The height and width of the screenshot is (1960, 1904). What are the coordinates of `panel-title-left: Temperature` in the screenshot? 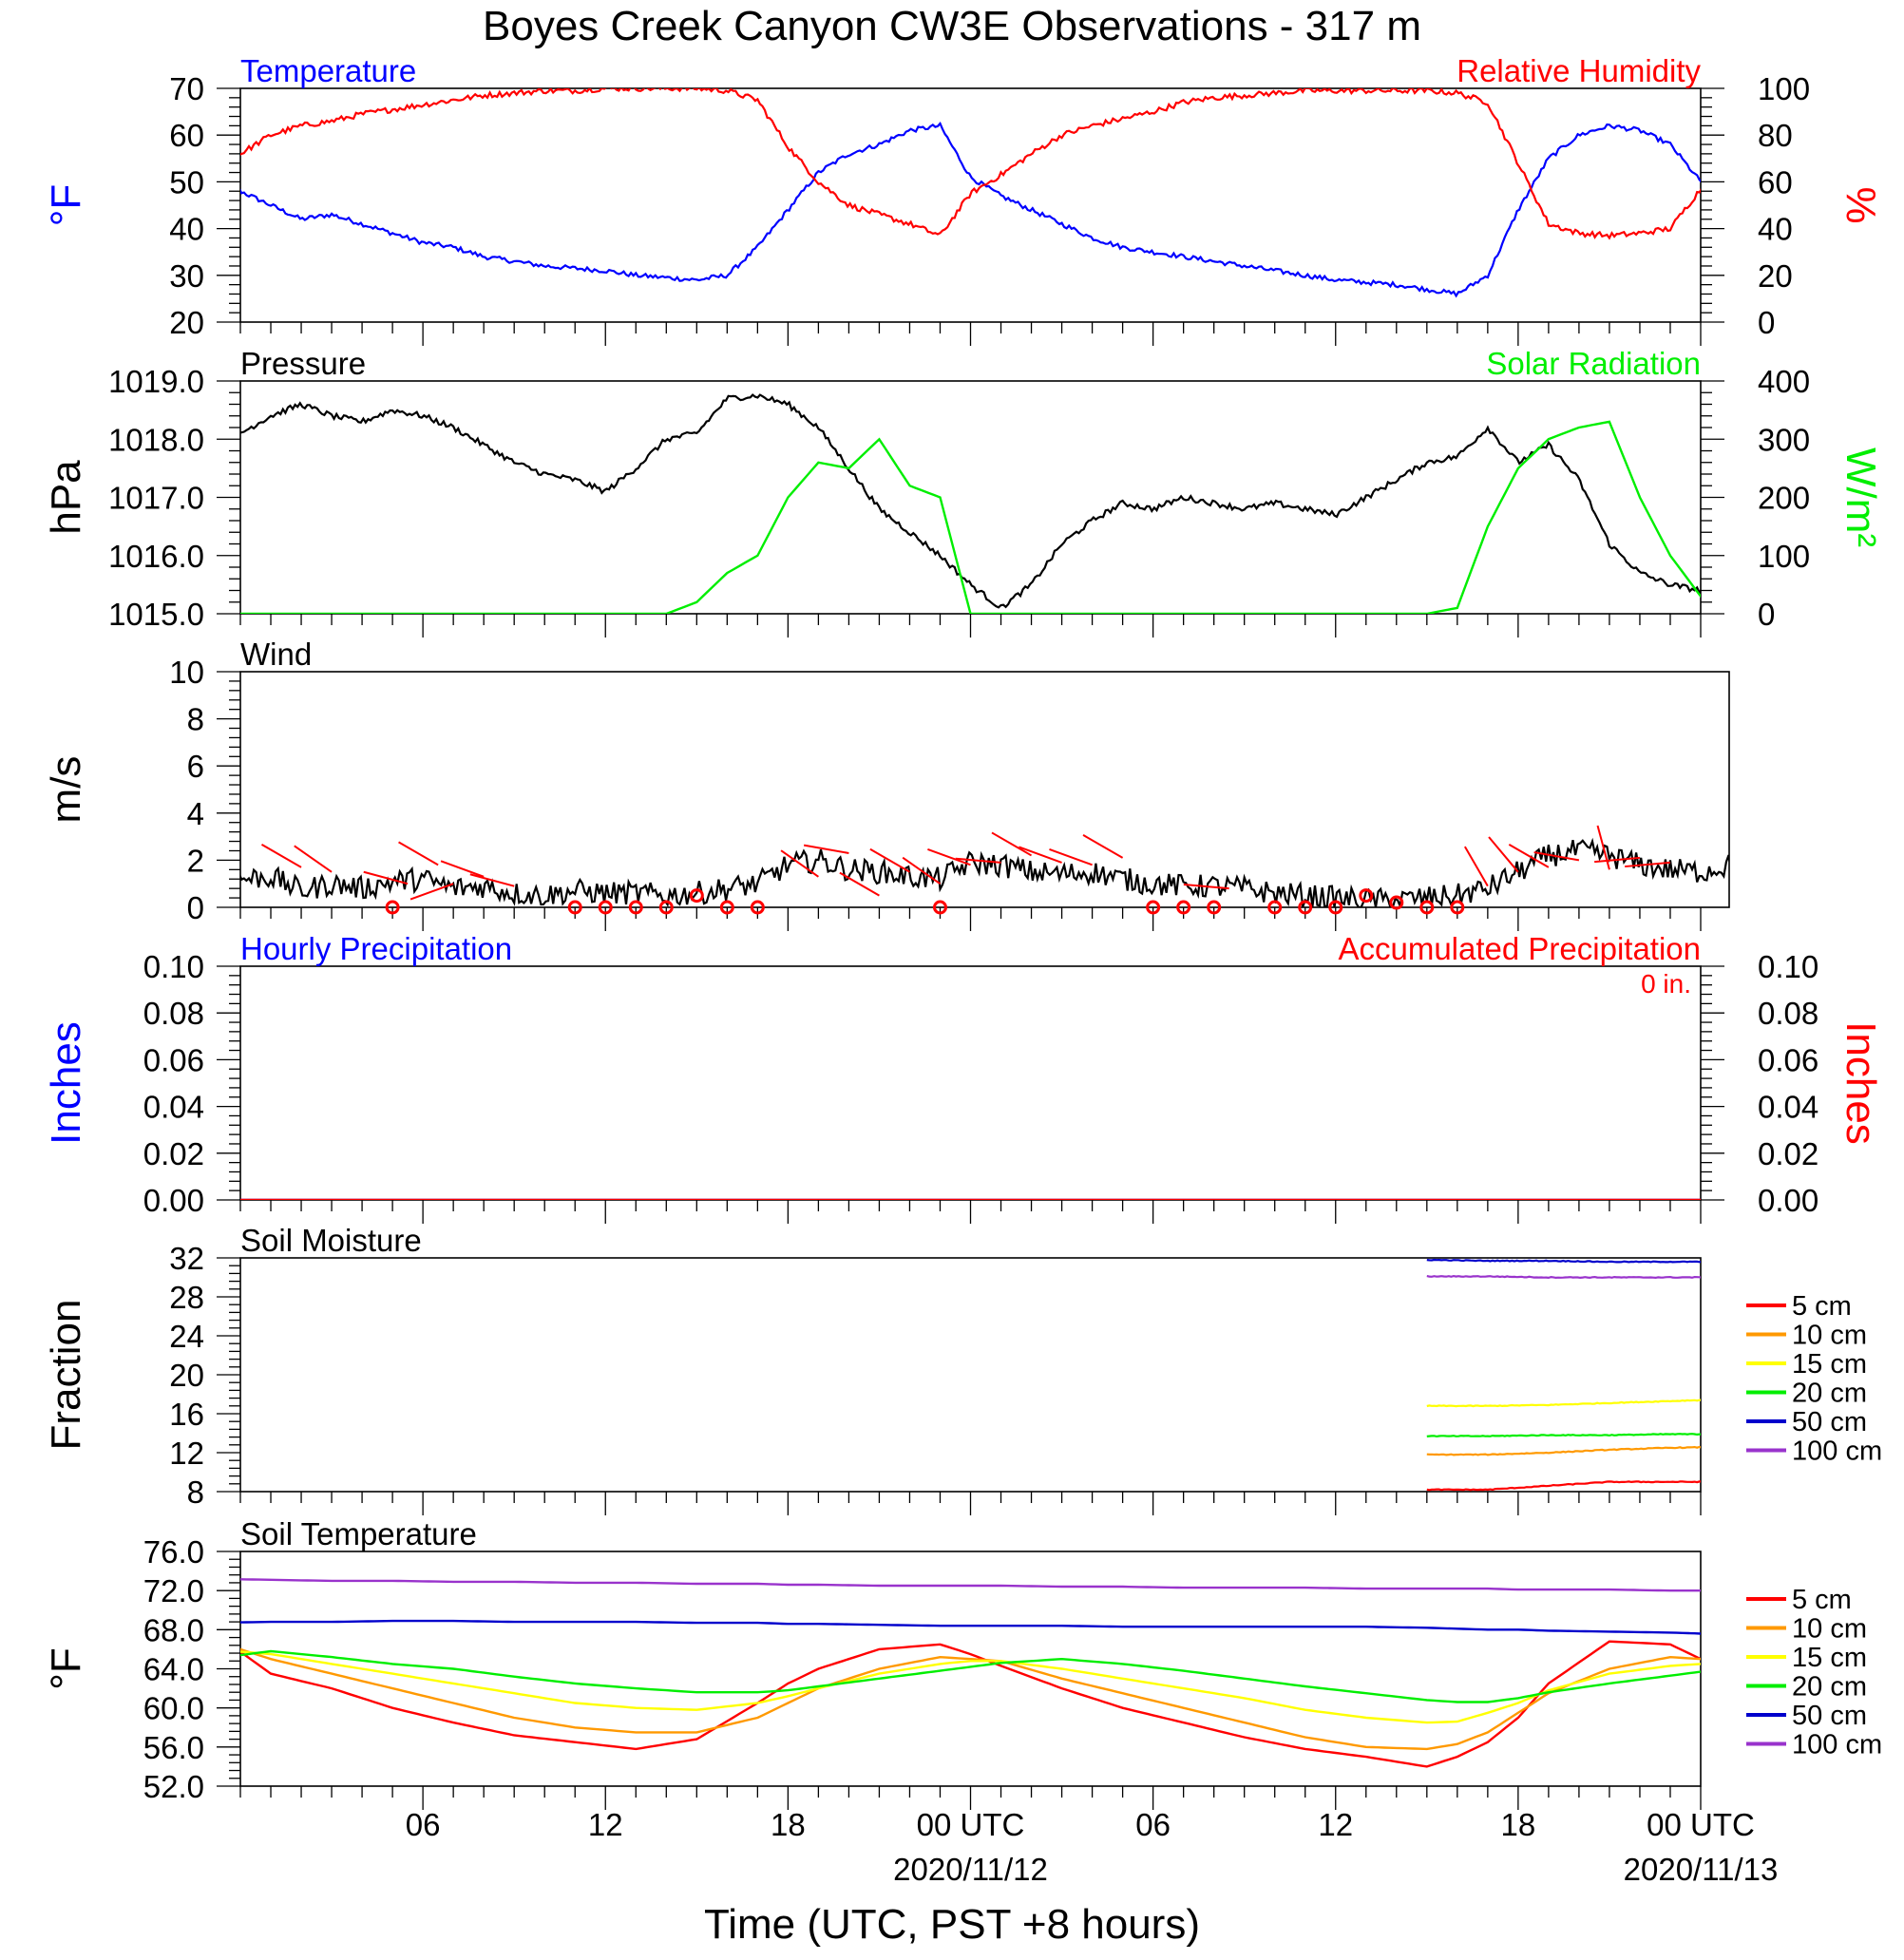 It's located at (328, 70).